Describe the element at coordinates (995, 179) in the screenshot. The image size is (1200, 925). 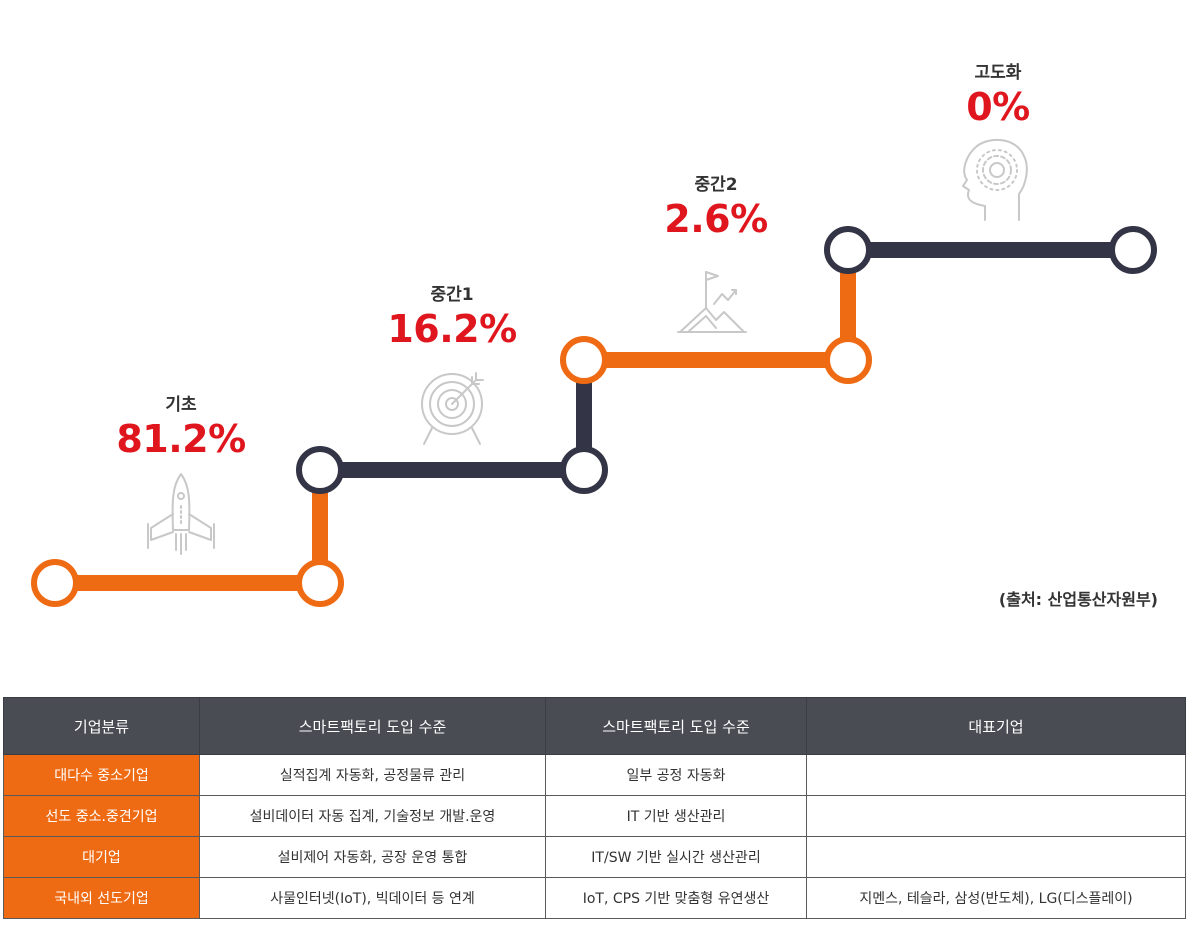
I see `head-gear-icon` at that location.